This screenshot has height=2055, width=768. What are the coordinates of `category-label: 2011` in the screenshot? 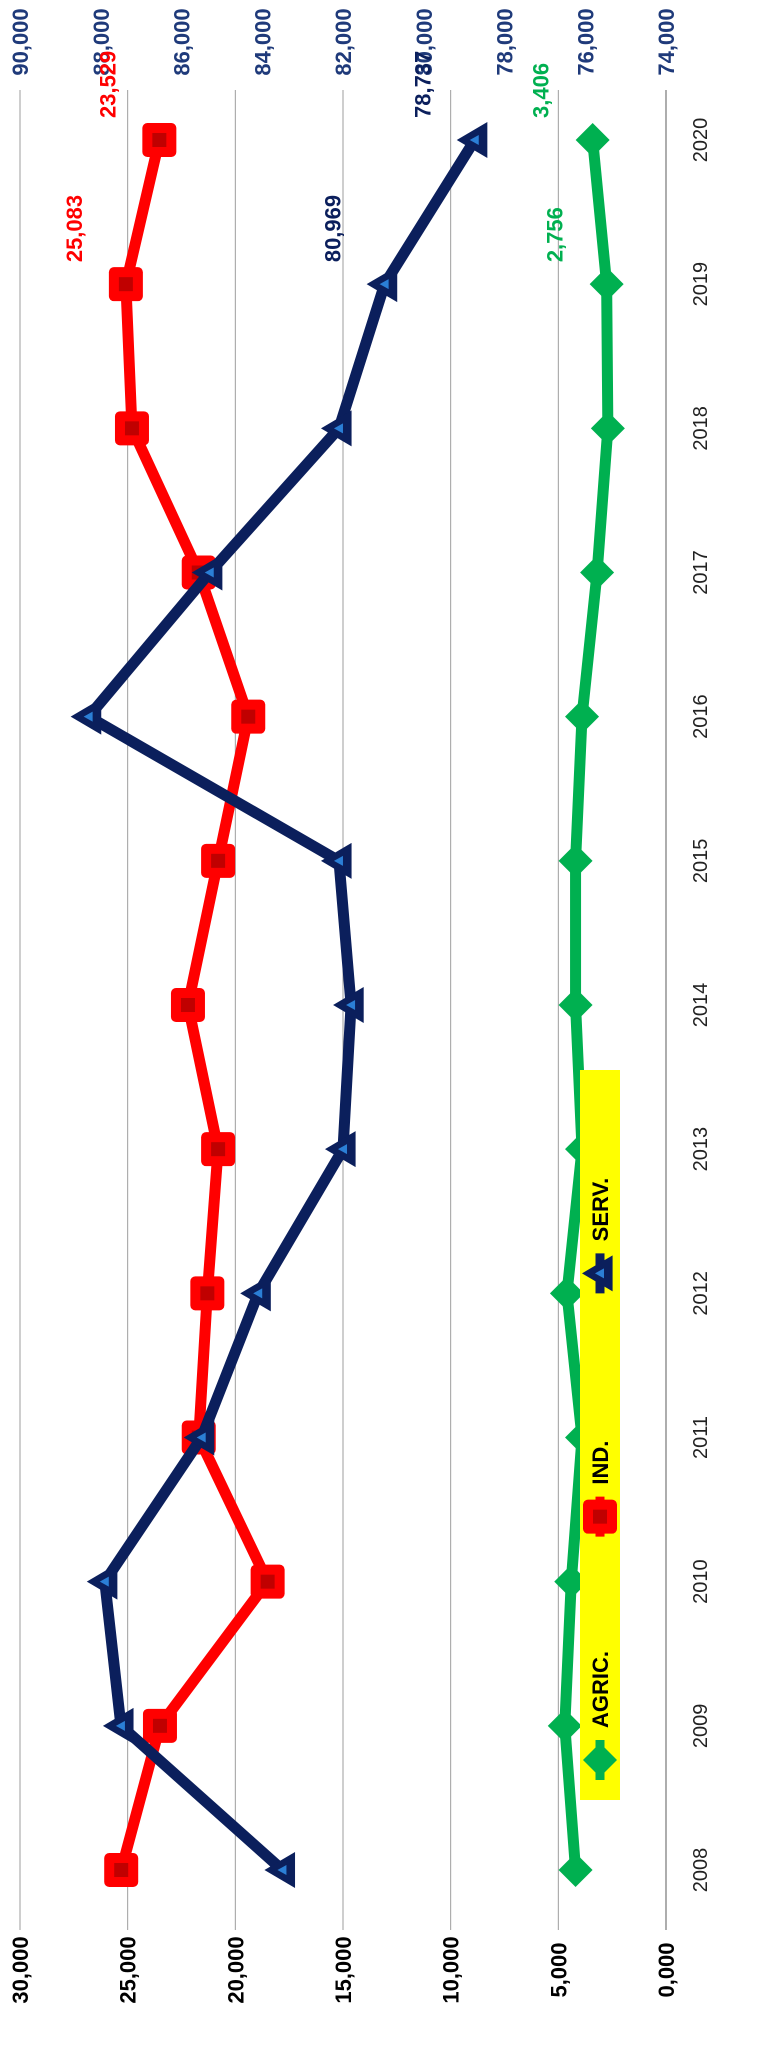 It's located at (701, 1437).